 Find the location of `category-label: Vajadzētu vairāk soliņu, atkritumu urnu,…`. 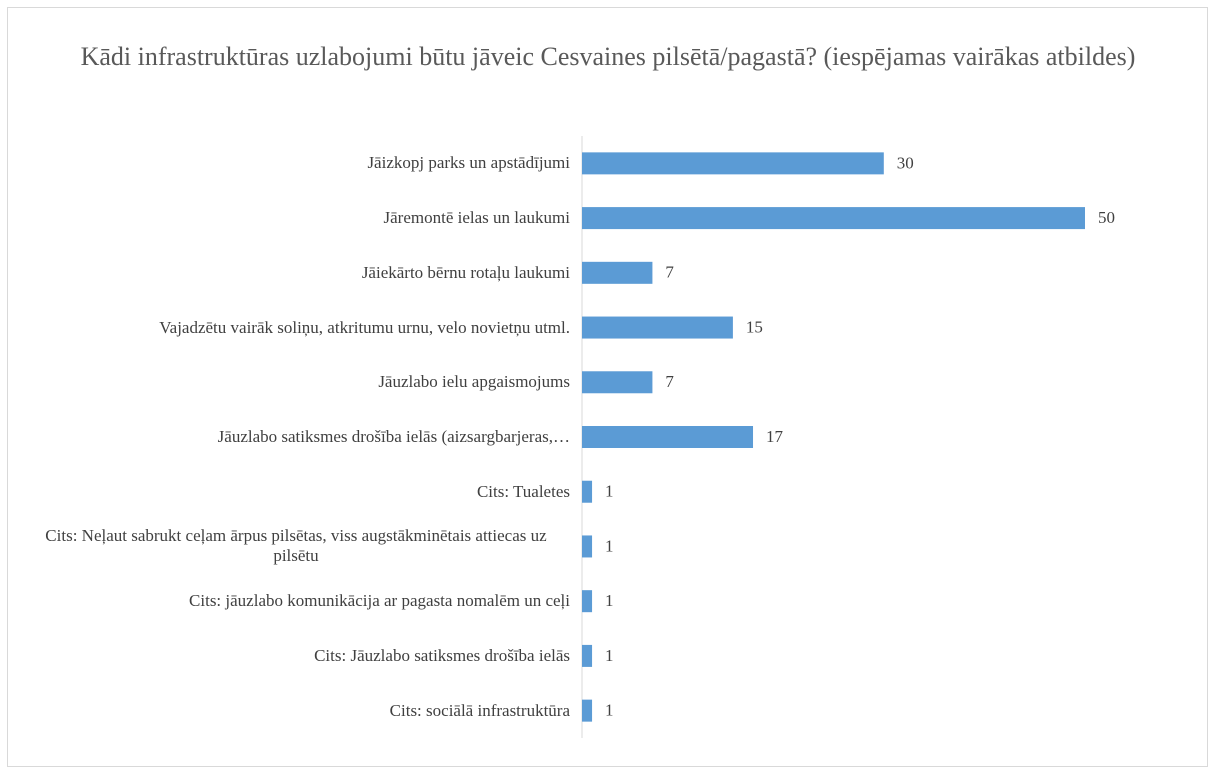

category-label: Vajadzētu vairāk soliņu, atkritumu urnu,… is located at coordinates (364, 327).